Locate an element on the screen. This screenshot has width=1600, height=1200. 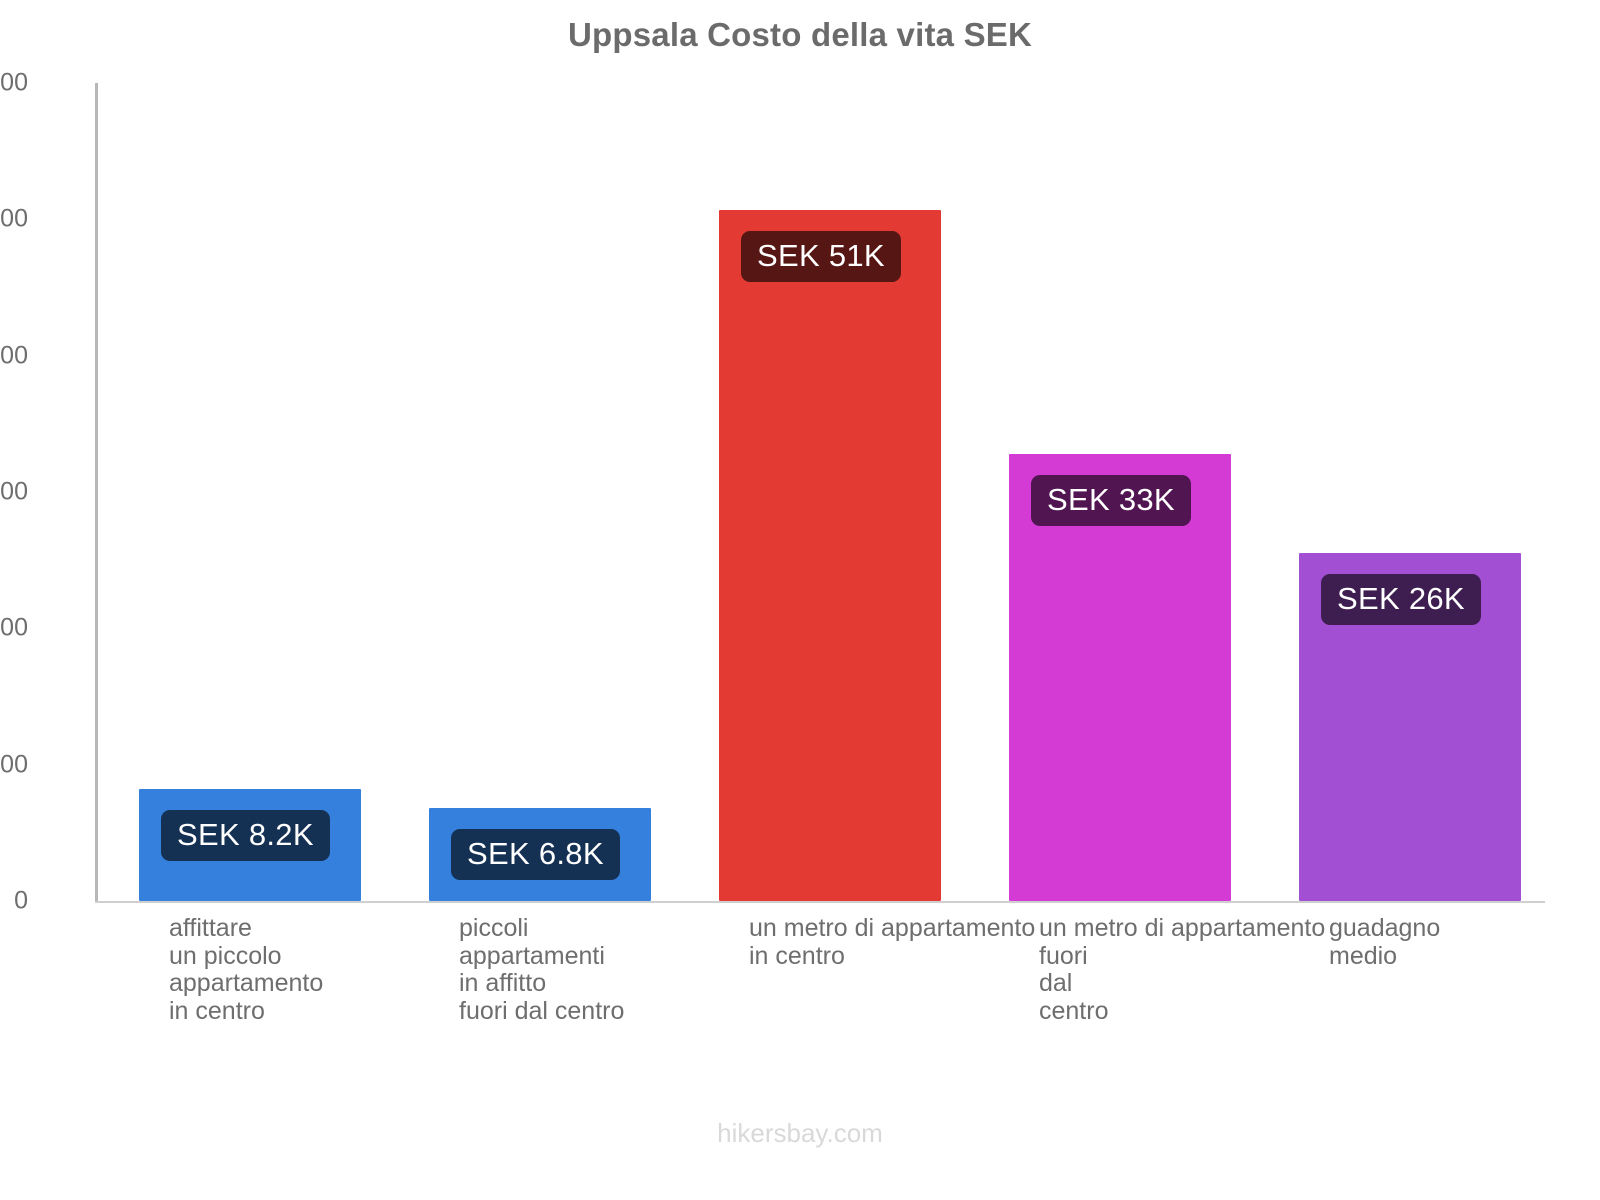
bar-group: SEK 8.2K is located at coordinates (250, 492).